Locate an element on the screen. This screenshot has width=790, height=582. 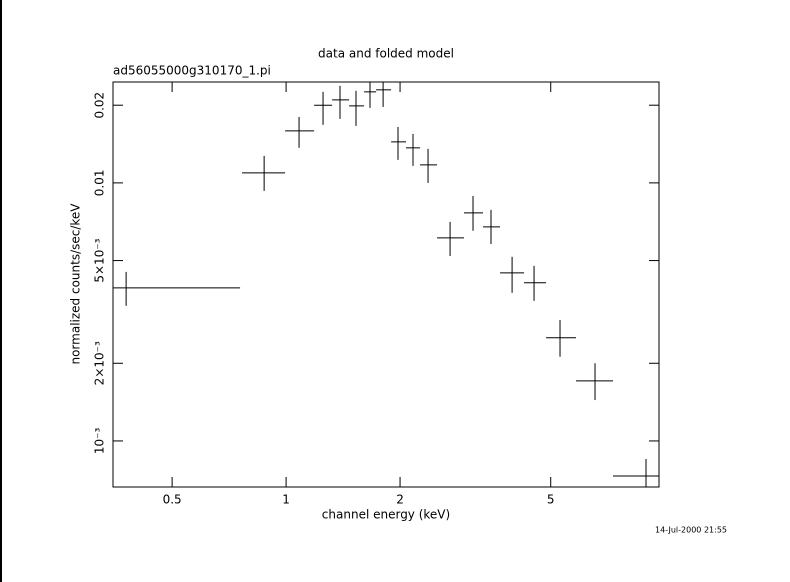
y-tick-label: 0.01 is located at coordinates (100, 183).